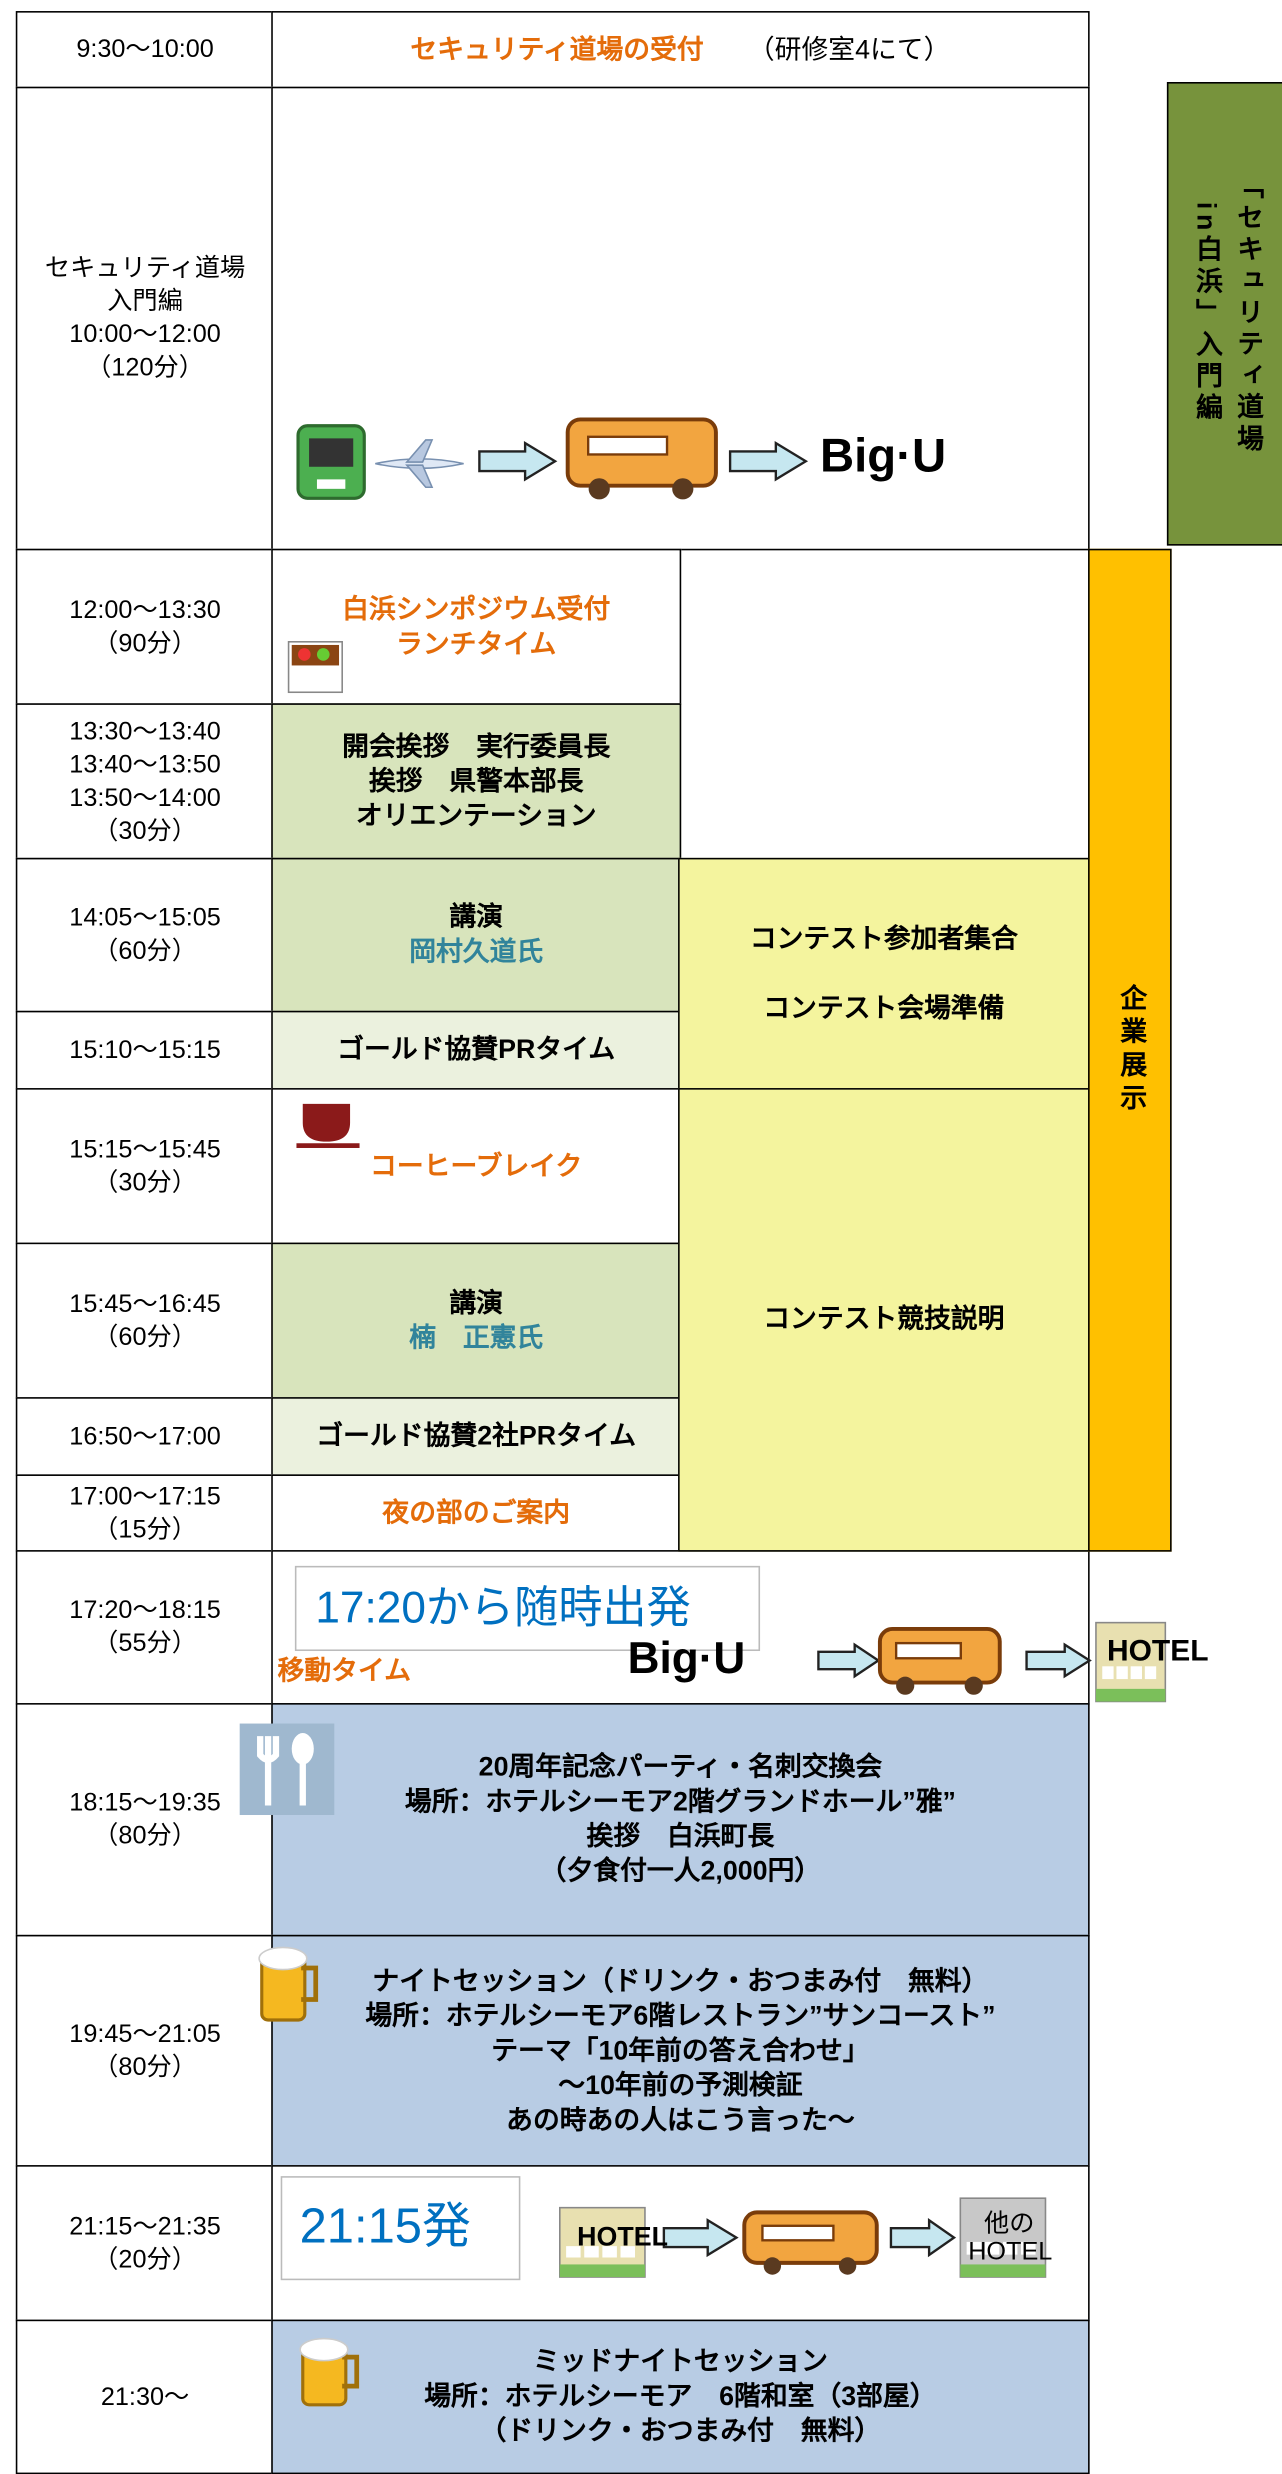  Describe the element at coordinates (145, 732) in the screenshot. I see `time-text: 13:30〜13:40` at that location.